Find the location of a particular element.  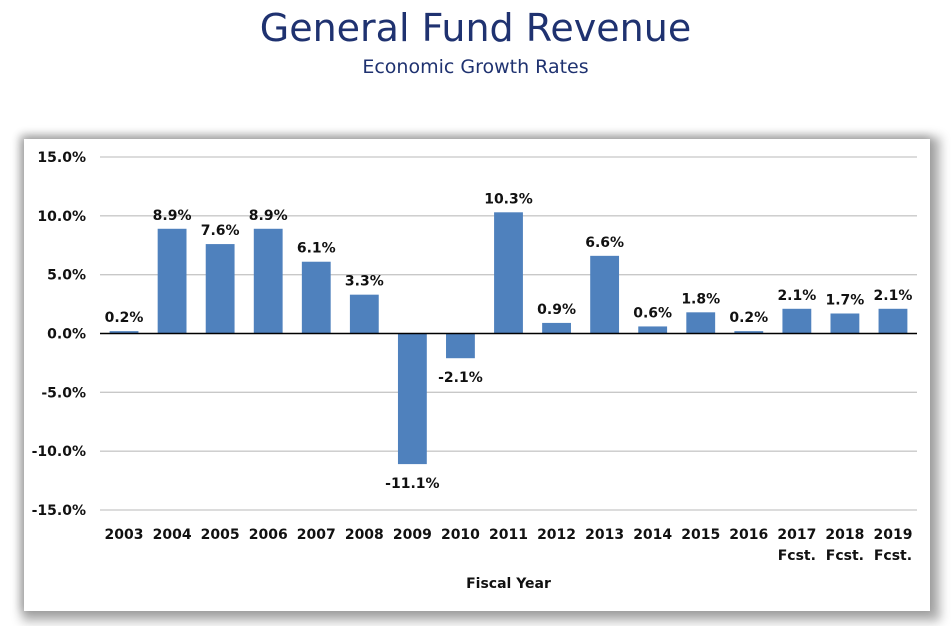

bar-2011 is located at coordinates (508, 273).